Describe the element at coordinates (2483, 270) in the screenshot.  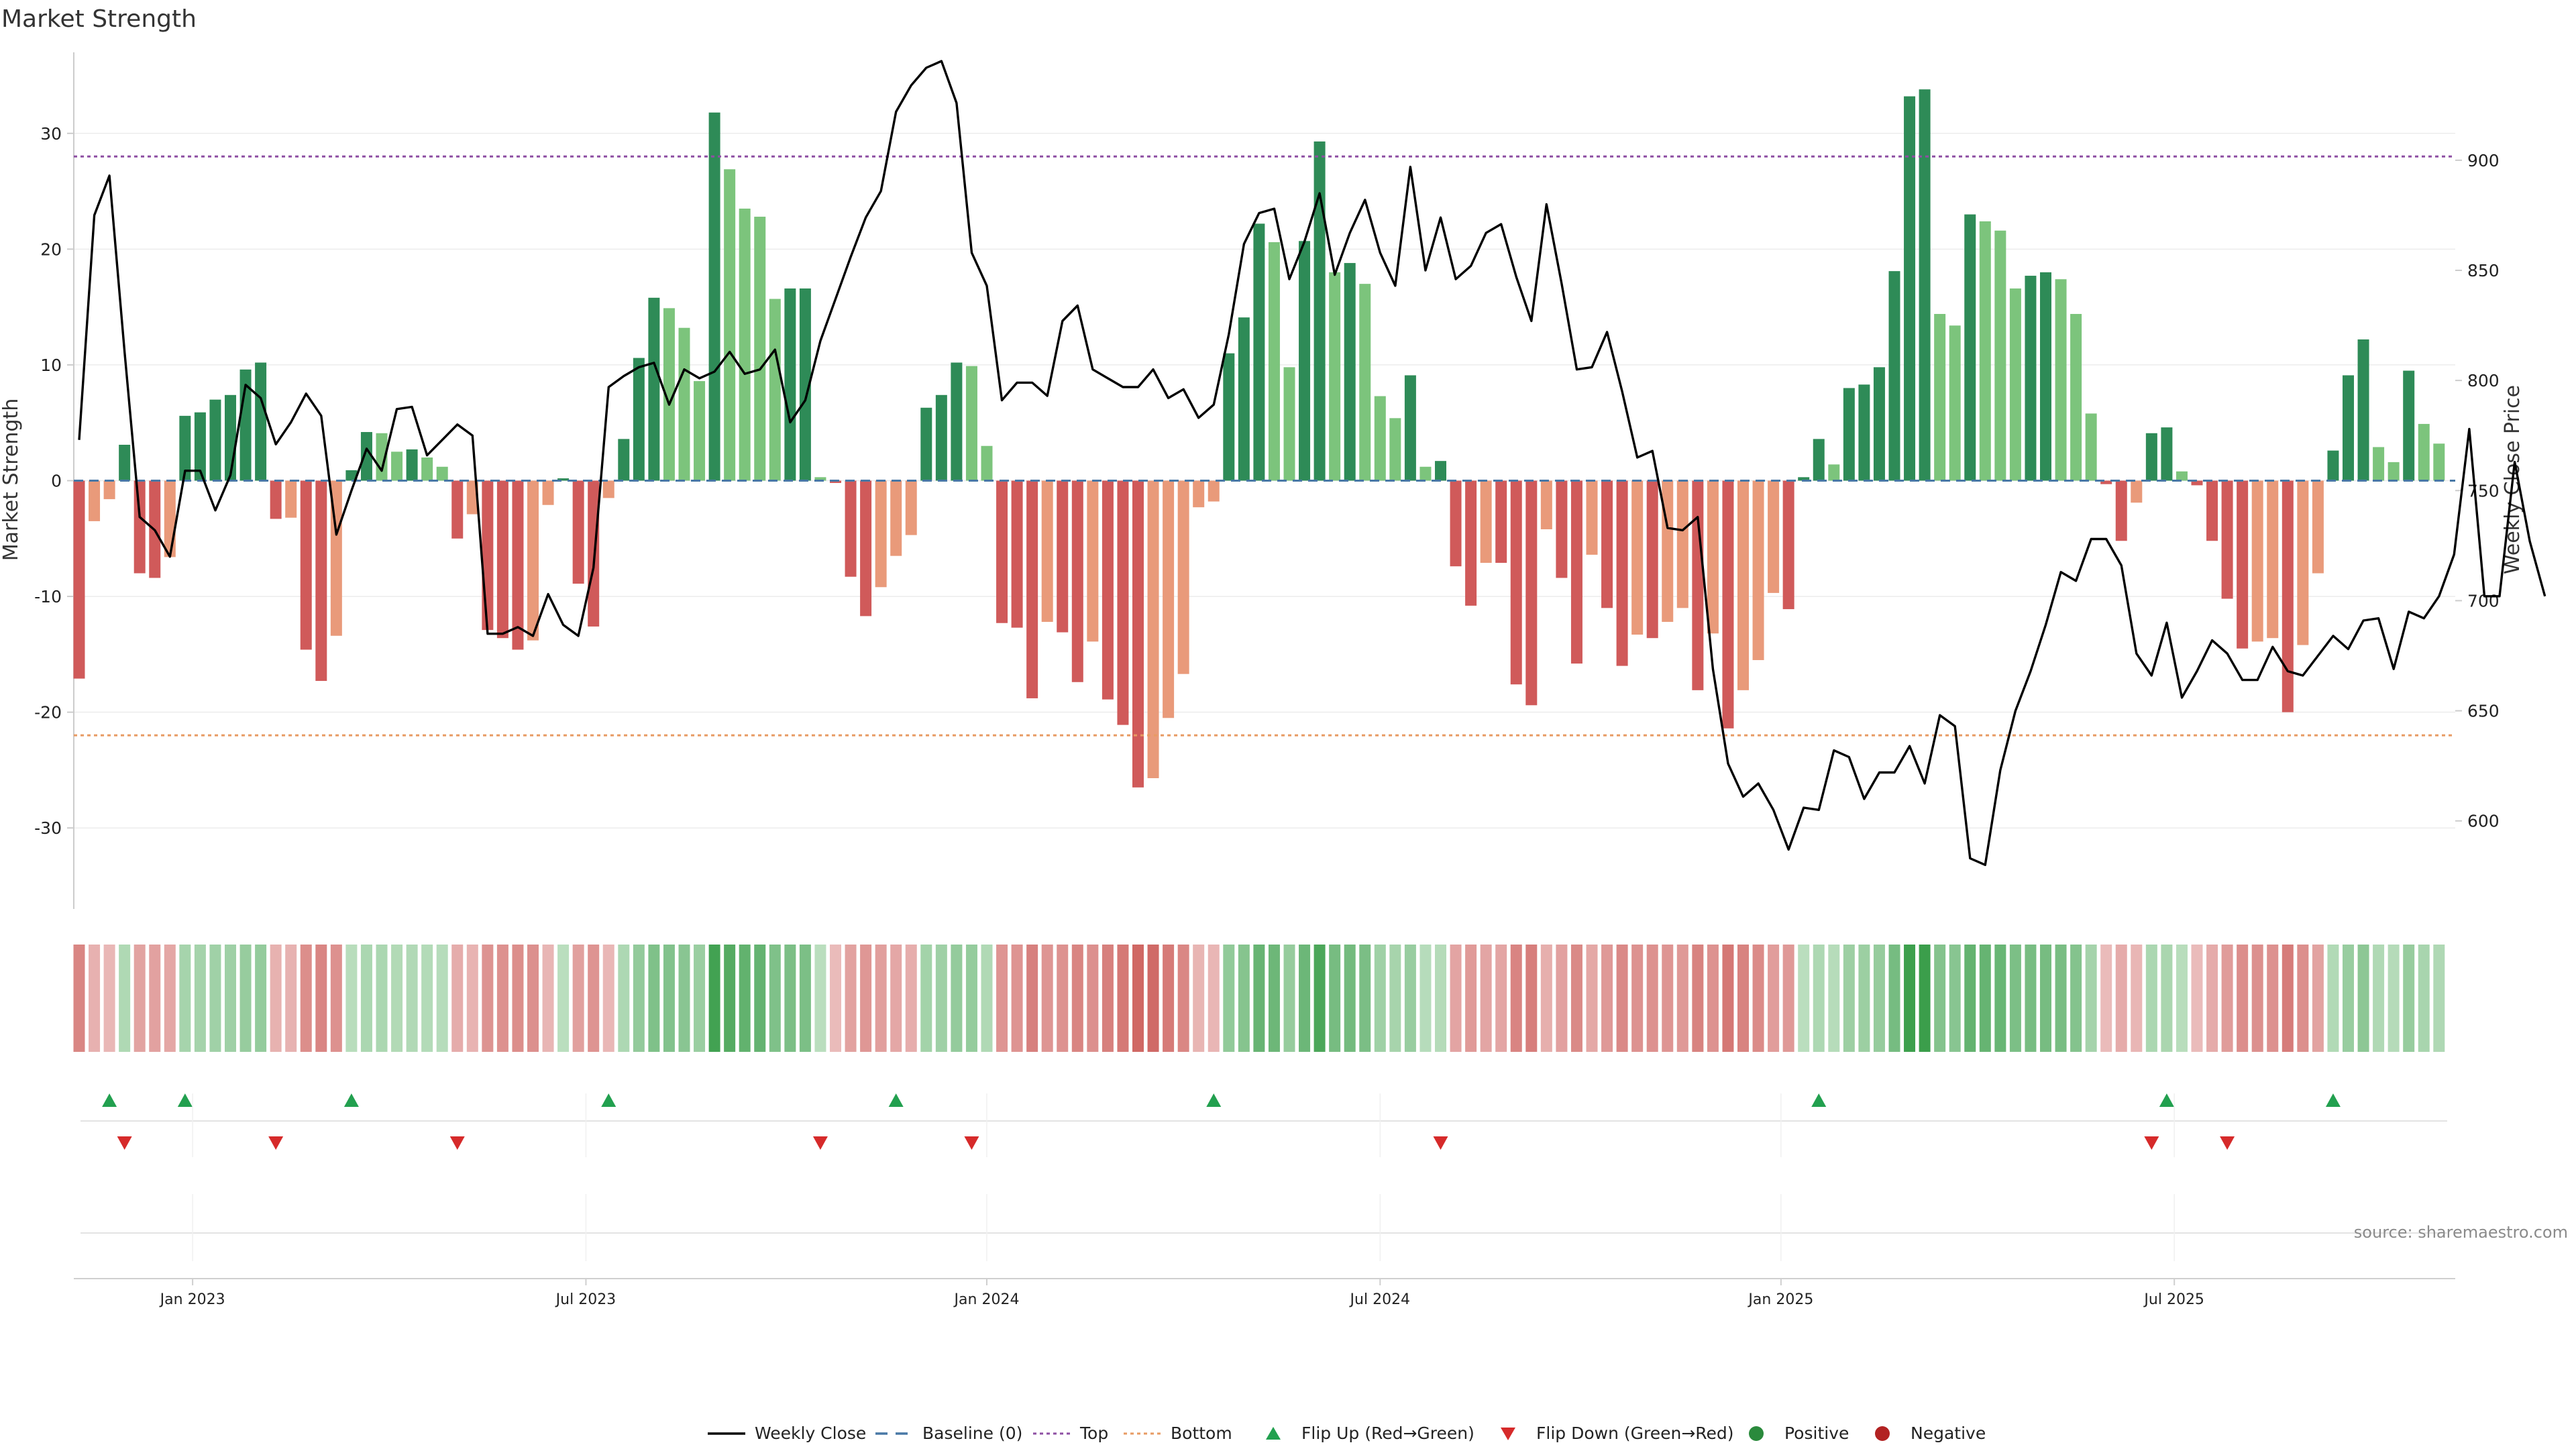
I see `right-tick-label: 850` at that location.